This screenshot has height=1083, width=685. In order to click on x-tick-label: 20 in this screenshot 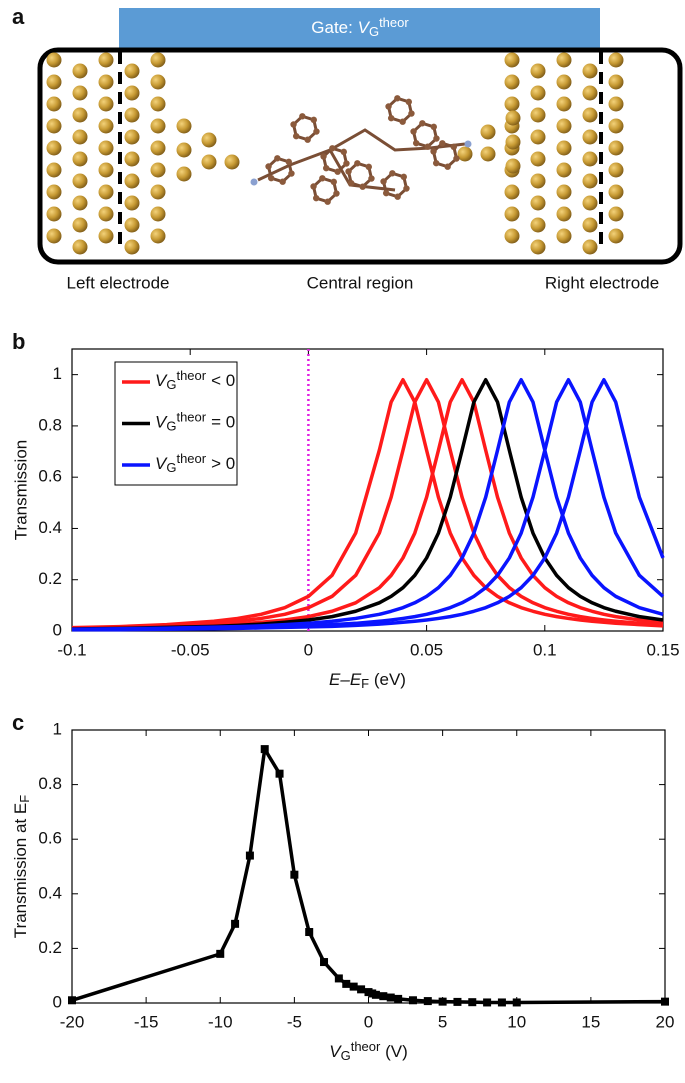, I will do `click(665, 1021)`.